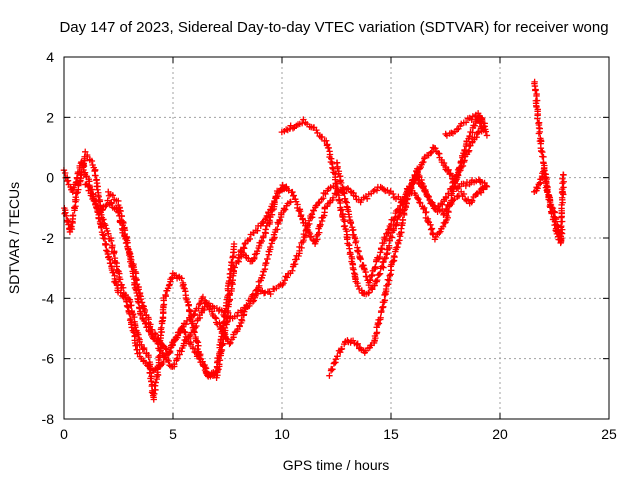  I want to click on y-tick-label: 4, so click(50, 57).